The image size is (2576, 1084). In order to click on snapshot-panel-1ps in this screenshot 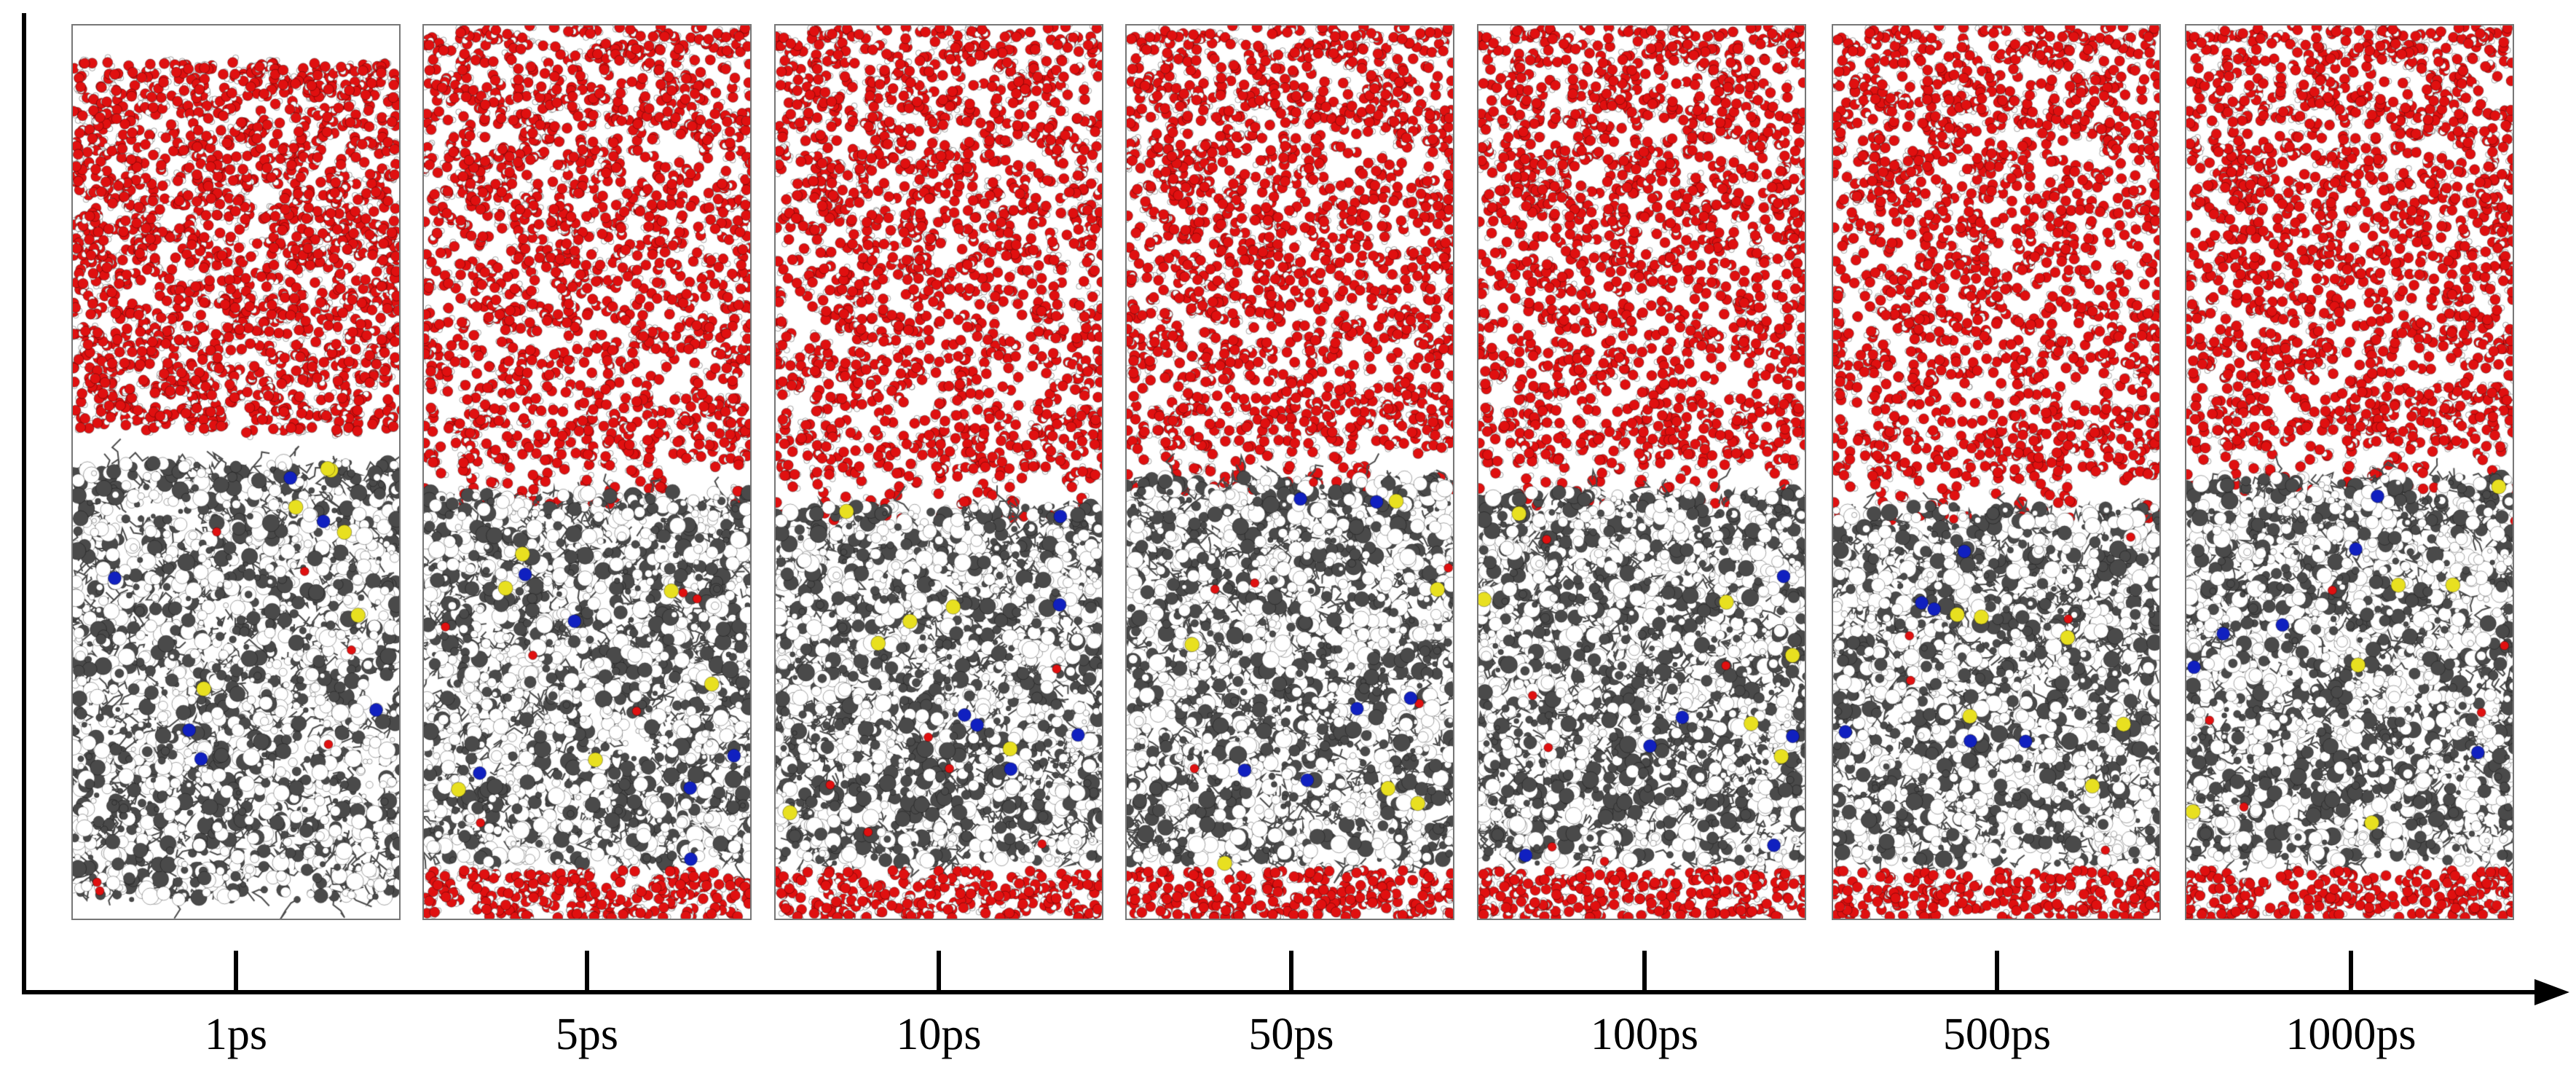, I will do `click(236, 472)`.